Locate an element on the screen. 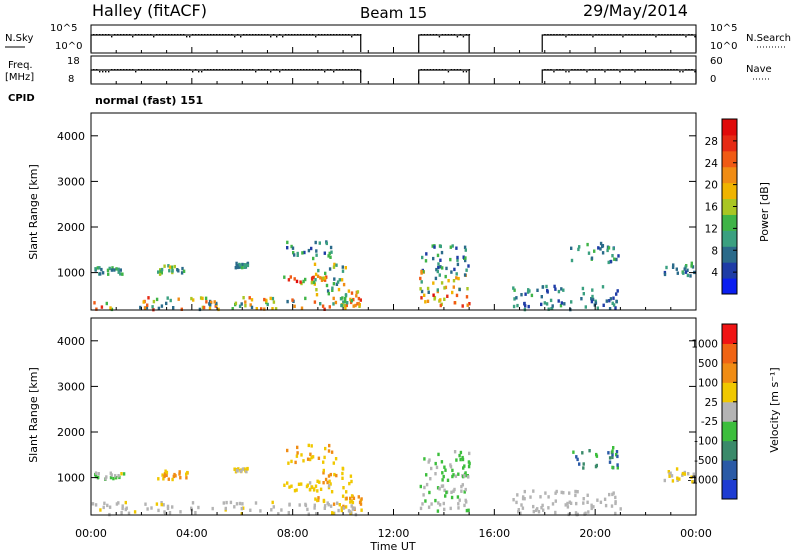 This screenshot has width=800, height=554. colorbar-tick-label: 8 is located at coordinates (714, 251).